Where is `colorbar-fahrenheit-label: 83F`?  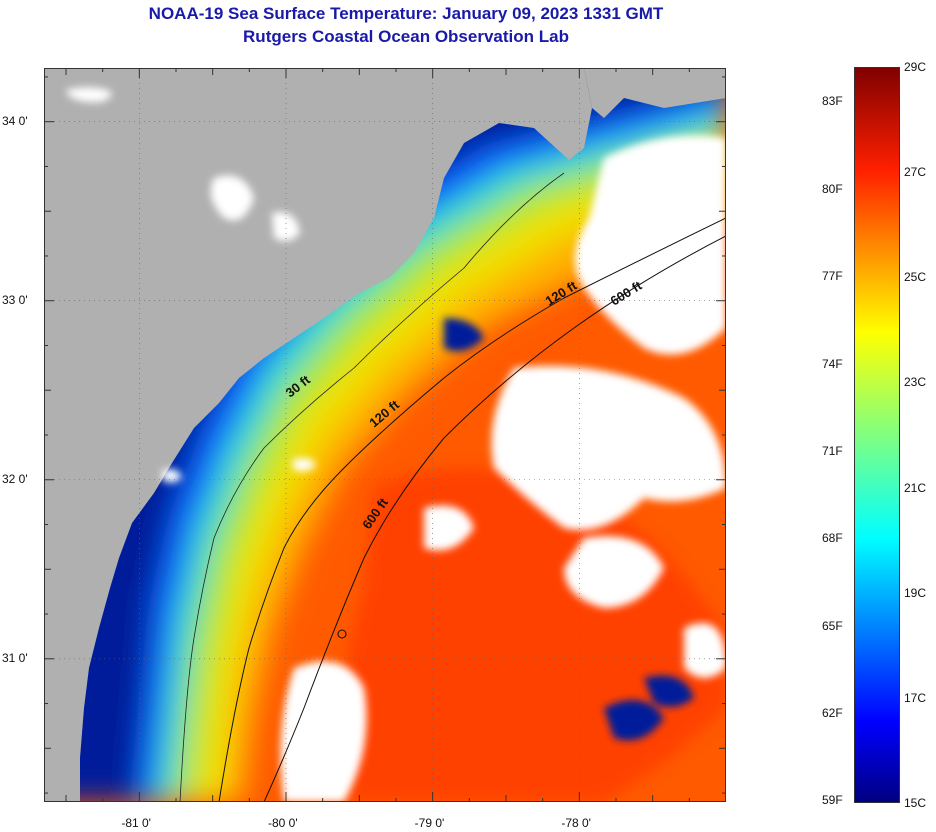
colorbar-fahrenheit-label: 83F is located at coordinates (832, 101).